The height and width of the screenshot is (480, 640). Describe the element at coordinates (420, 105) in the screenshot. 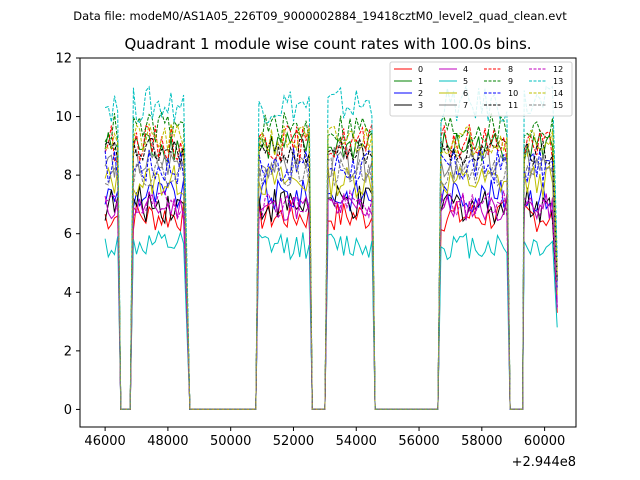

I see `legend-label: 3` at that location.